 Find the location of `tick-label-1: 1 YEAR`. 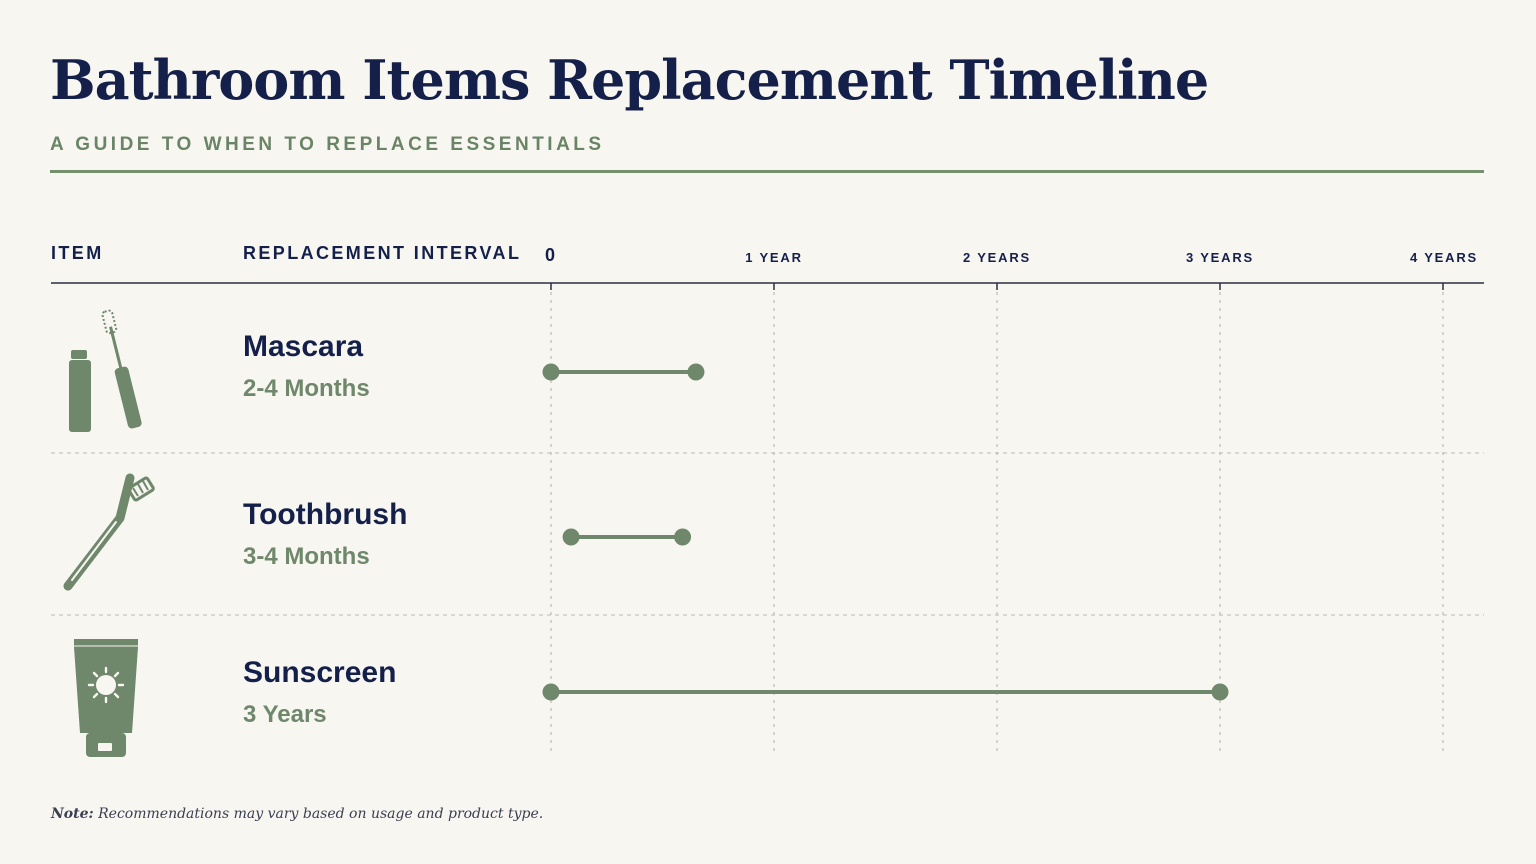

tick-label-1: 1 YEAR is located at coordinates (774, 257).